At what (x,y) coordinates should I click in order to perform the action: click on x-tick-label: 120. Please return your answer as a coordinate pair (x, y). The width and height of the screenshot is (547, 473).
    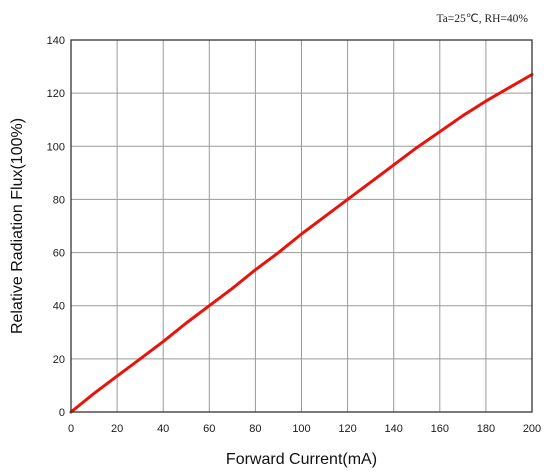
    Looking at the image, I should click on (347, 429).